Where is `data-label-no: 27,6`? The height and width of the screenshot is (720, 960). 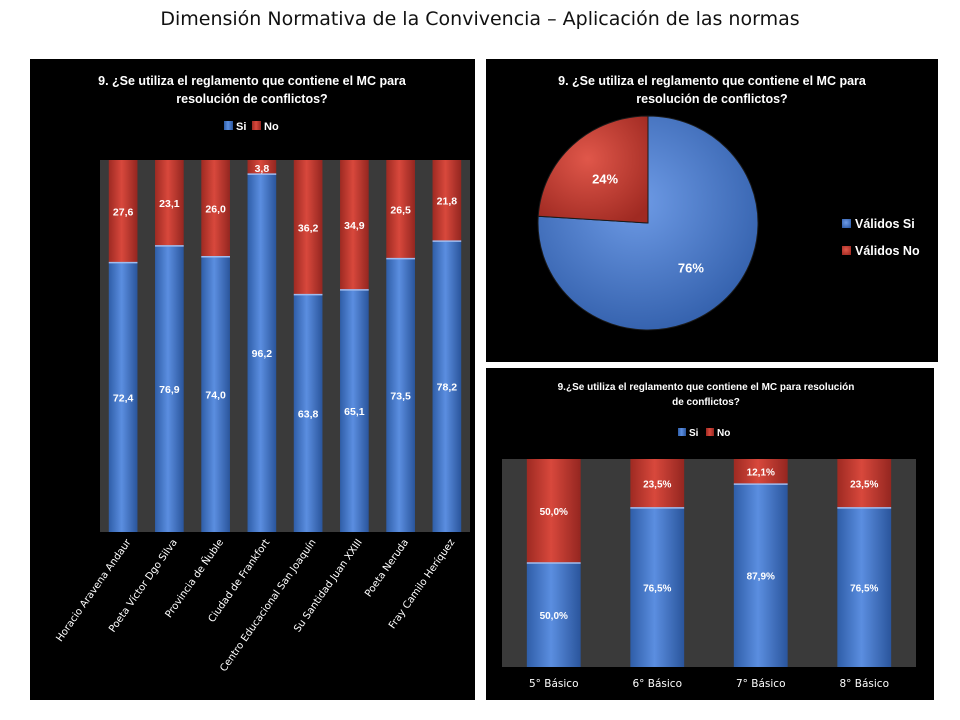 data-label-no: 27,6 is located at coordinates (123, 212).